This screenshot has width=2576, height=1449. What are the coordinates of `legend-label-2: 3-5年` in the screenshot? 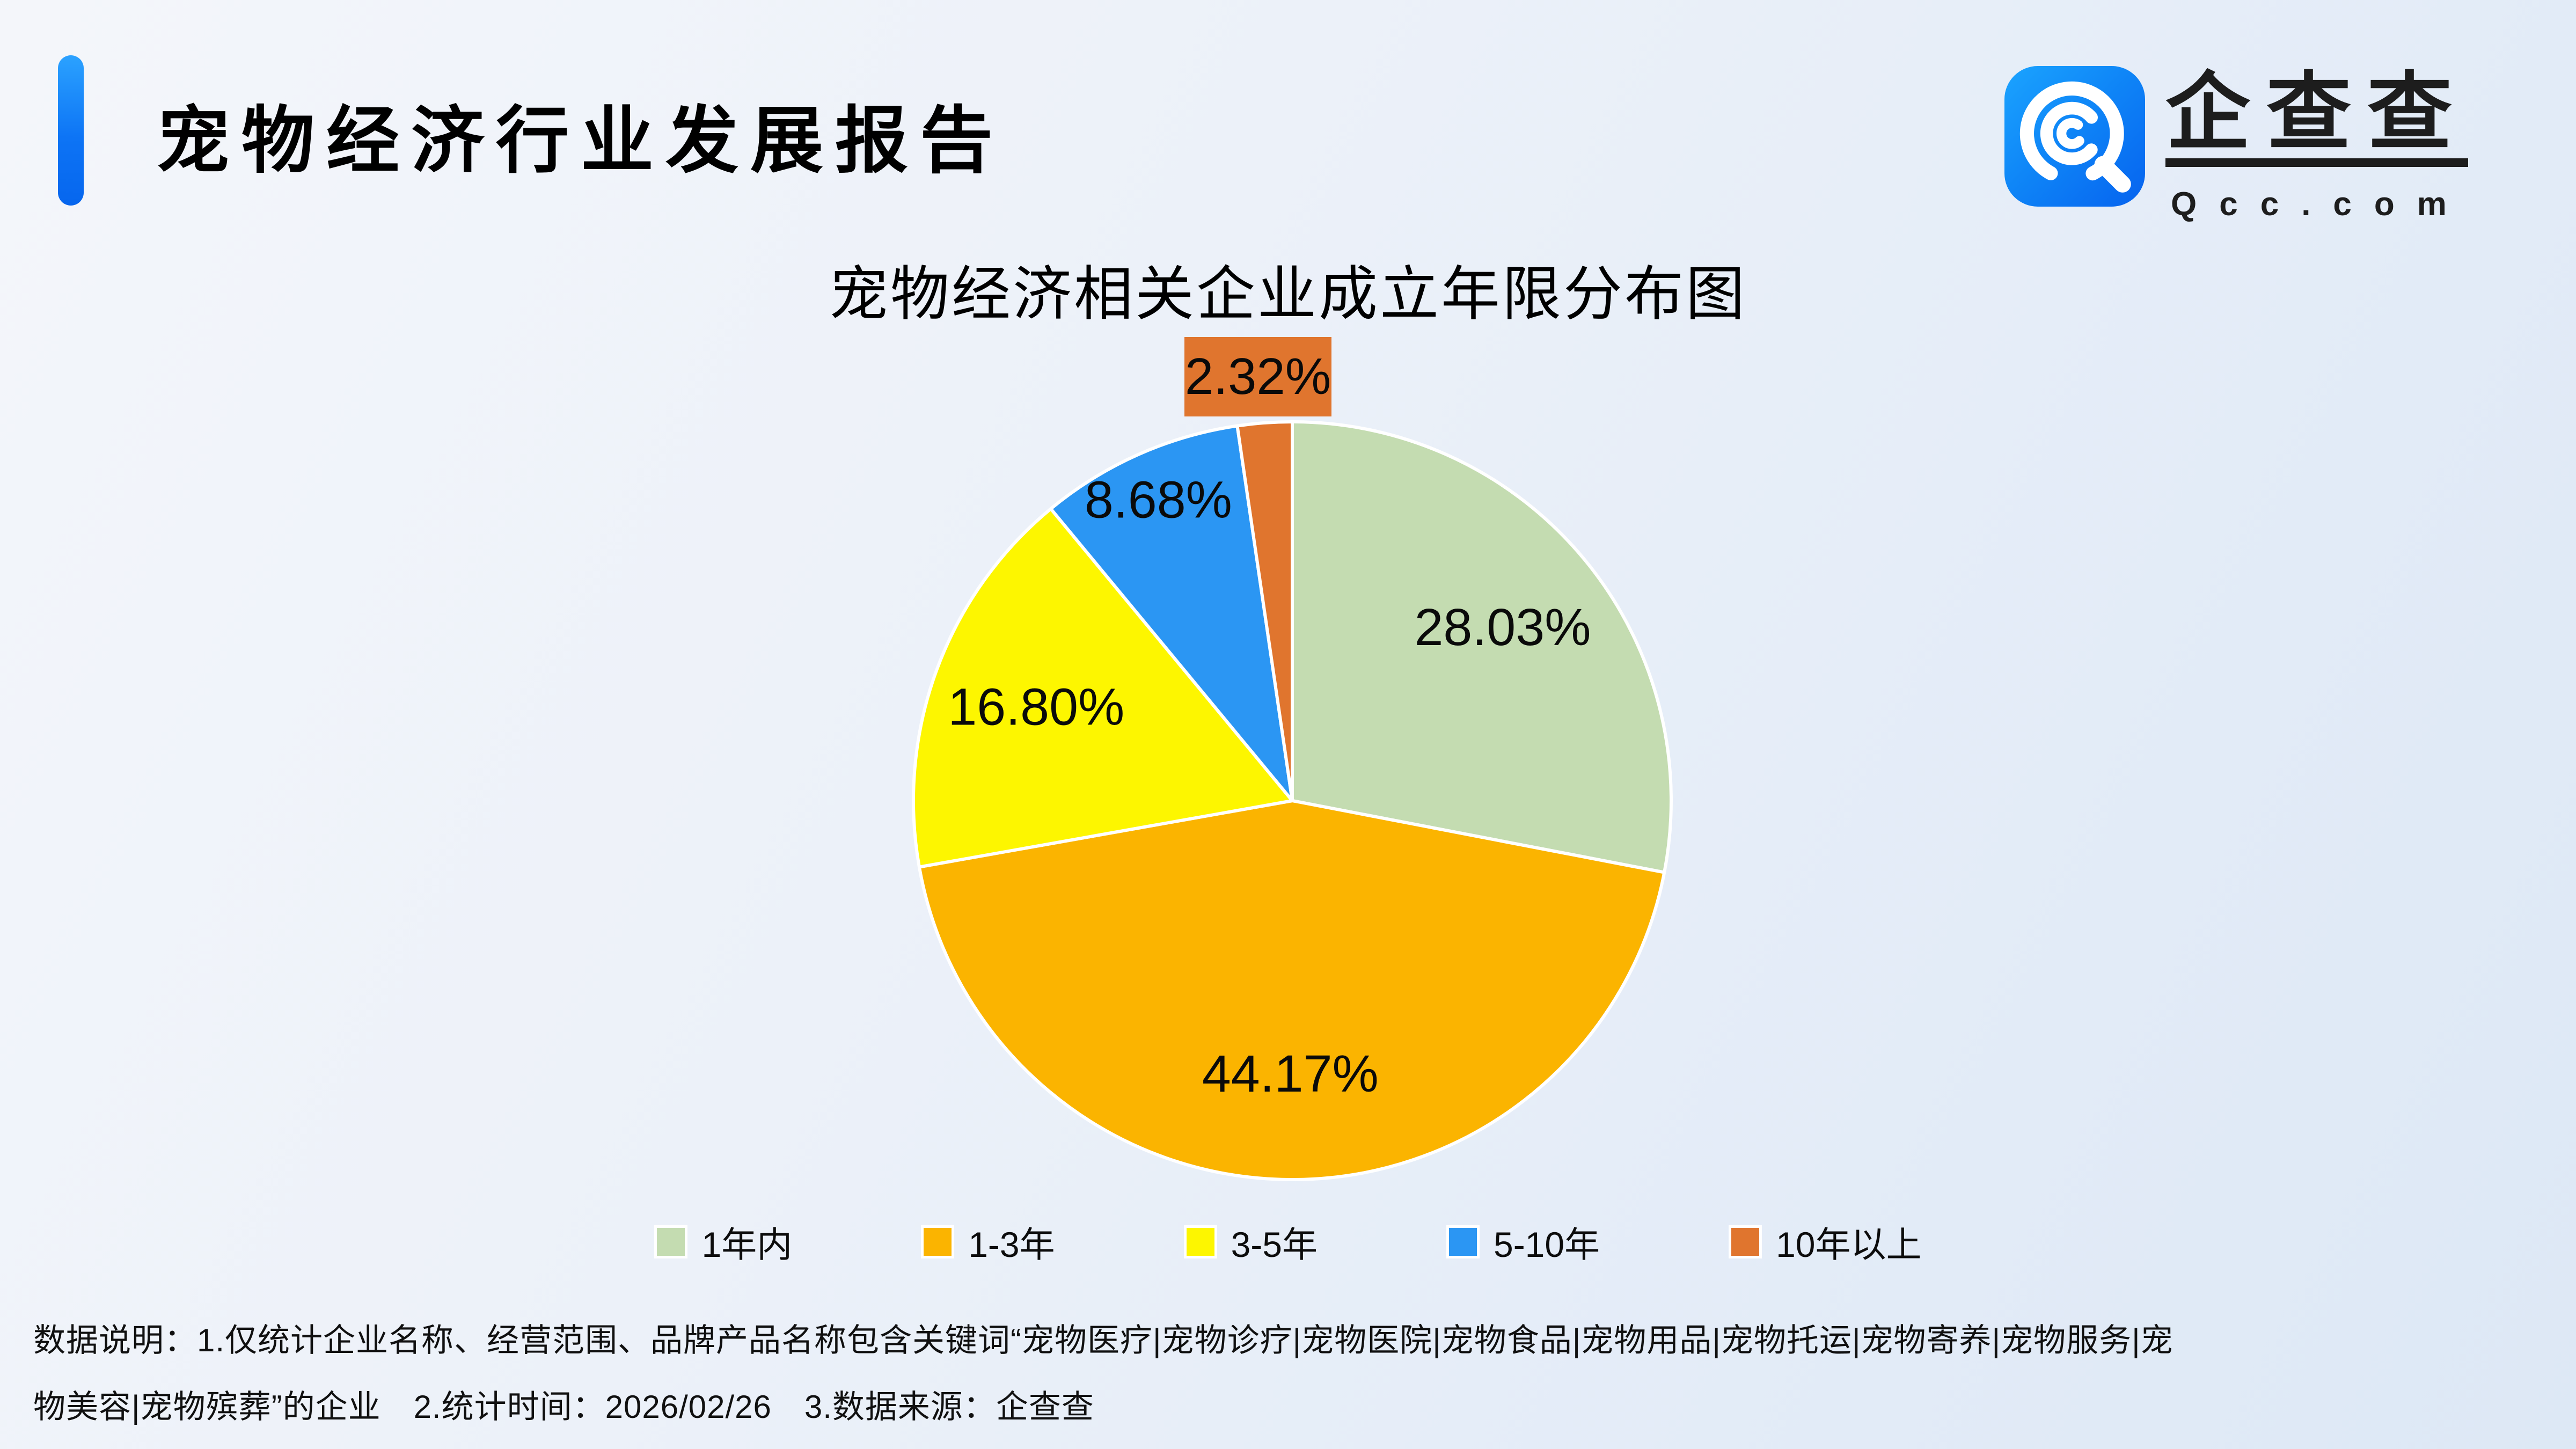 It's located at (1274, 1244).